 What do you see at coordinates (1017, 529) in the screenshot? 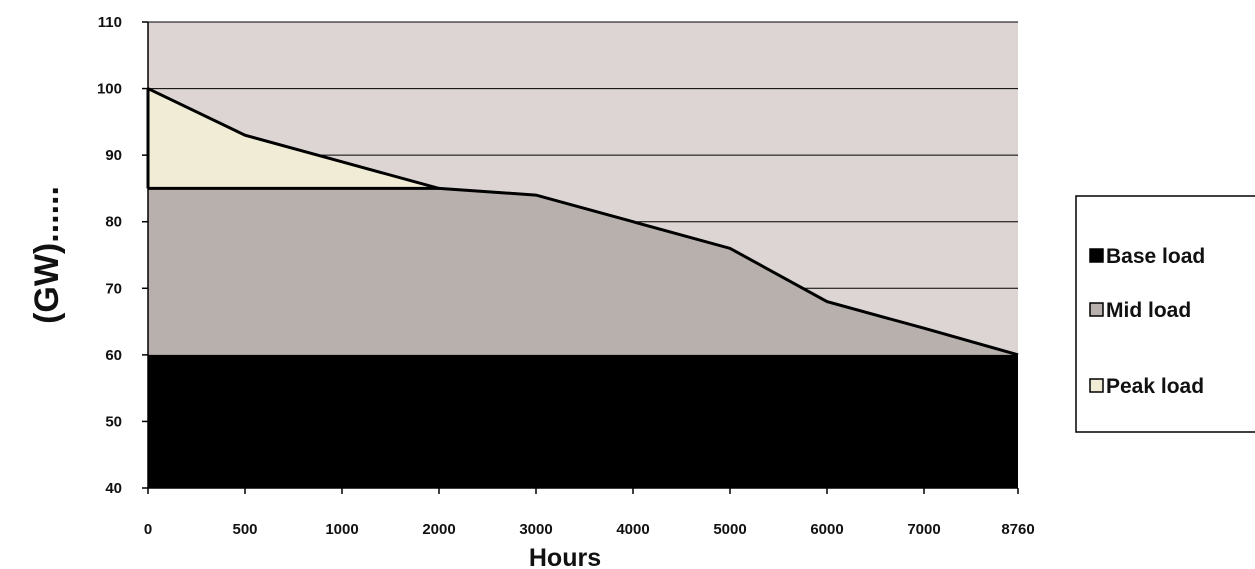
I see `x-tick-label-8760: 8760` at bounding box center [1017, 529].